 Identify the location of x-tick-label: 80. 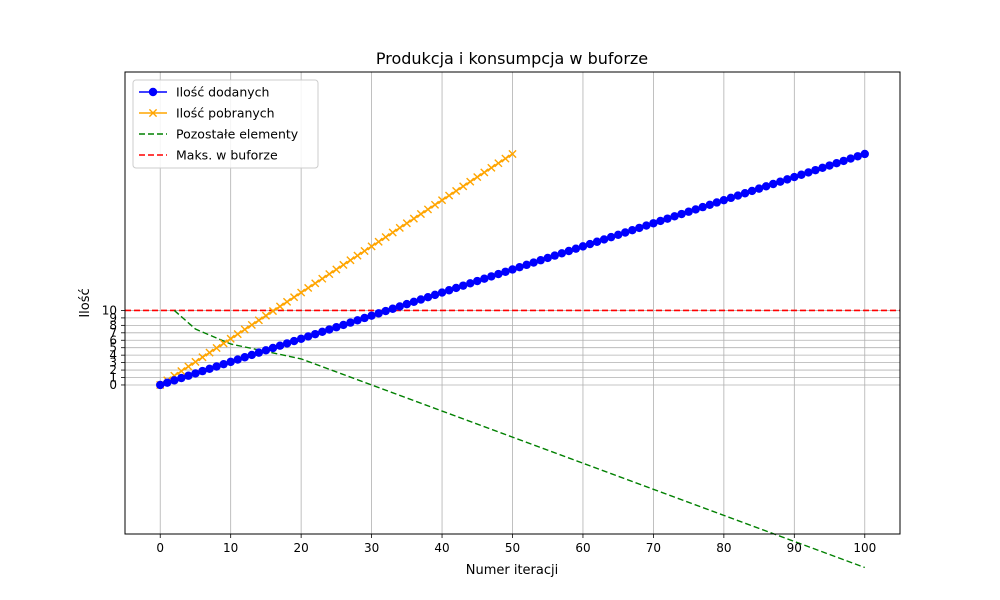
(723, 548).